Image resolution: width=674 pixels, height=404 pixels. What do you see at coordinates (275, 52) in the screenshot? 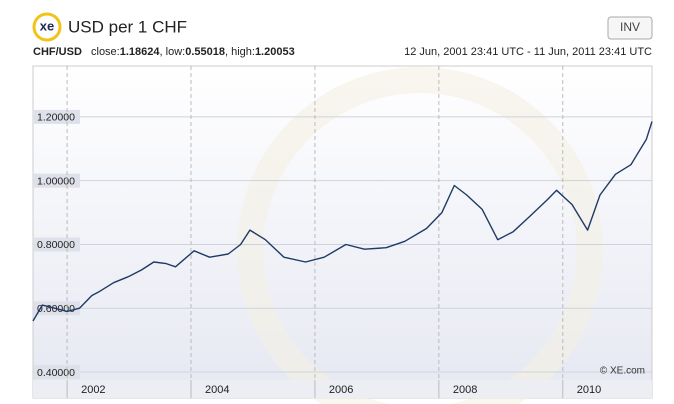
I see `stat-value: 1.20053` at bounding box center [275, 52].